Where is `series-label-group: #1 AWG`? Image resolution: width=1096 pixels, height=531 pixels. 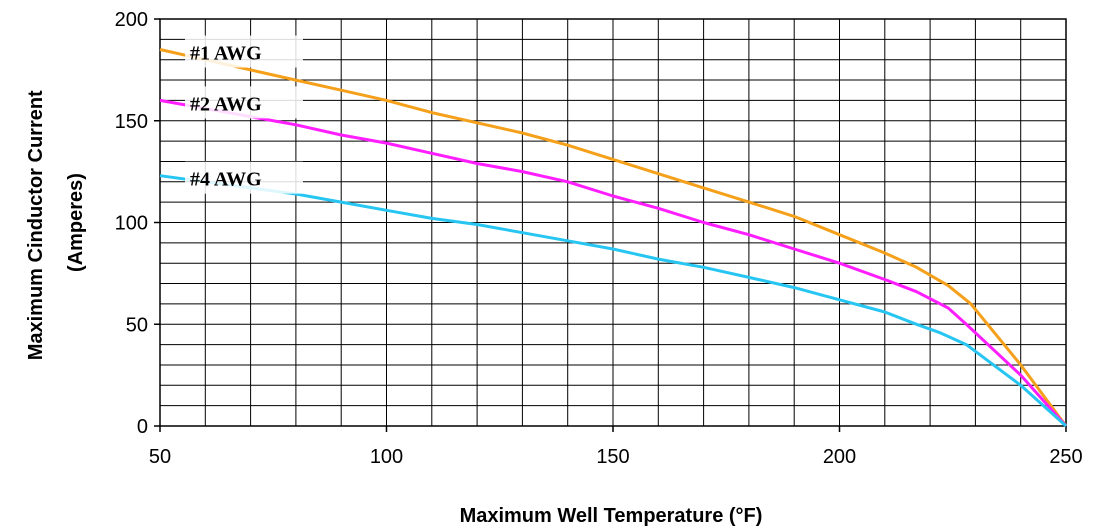 series-label-group: #1 AWG is located at coordinates (244, 51).